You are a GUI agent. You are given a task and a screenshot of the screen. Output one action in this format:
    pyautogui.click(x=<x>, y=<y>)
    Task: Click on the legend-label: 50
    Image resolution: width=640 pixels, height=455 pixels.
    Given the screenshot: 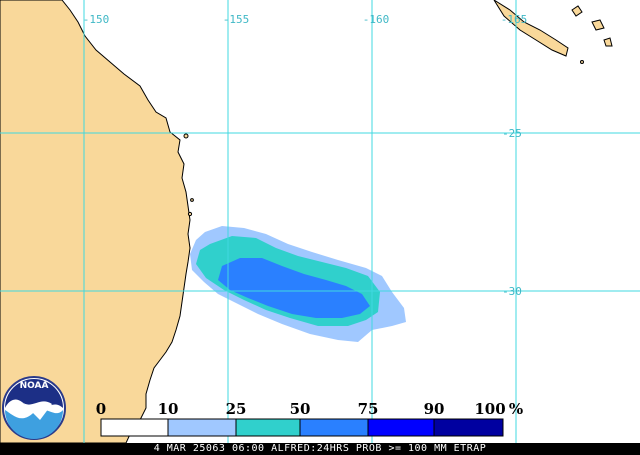 What is the action you would take?
    pyautogui.click(x=300, y=409)
    